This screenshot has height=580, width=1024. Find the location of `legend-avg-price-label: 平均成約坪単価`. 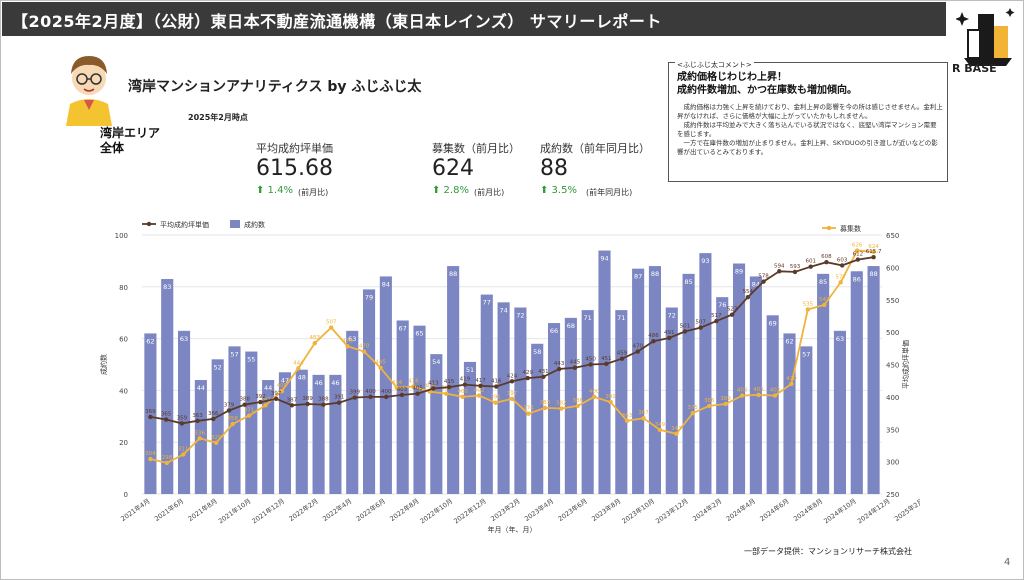

legend-avg-price-label: 平均成約坪単価 is located at coordinates (184, 224).